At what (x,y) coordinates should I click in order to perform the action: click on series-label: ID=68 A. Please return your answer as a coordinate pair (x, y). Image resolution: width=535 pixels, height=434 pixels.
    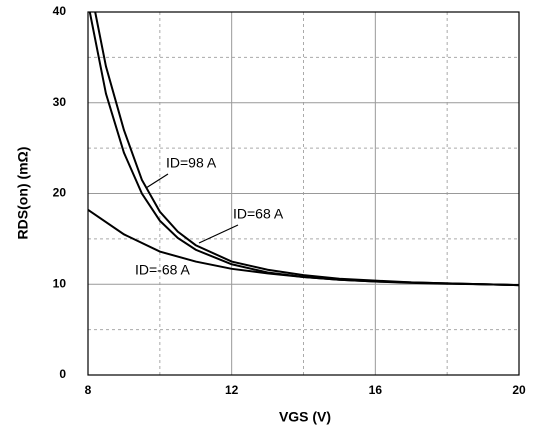
    Looking at the image, I should click on (258, 214).